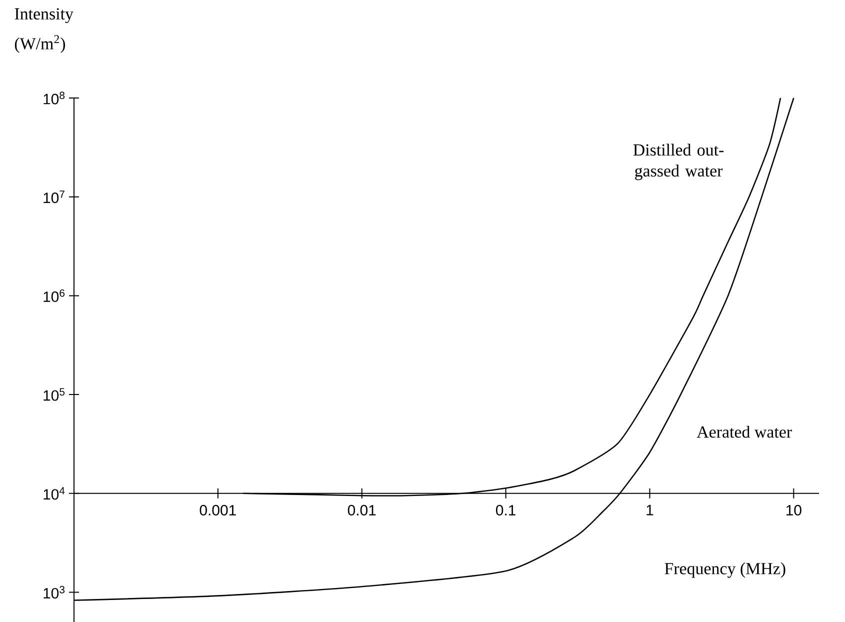  Describe the element at coordinates (650, 509) in the screenshot. I see `x-tick-label: 1` at that location.